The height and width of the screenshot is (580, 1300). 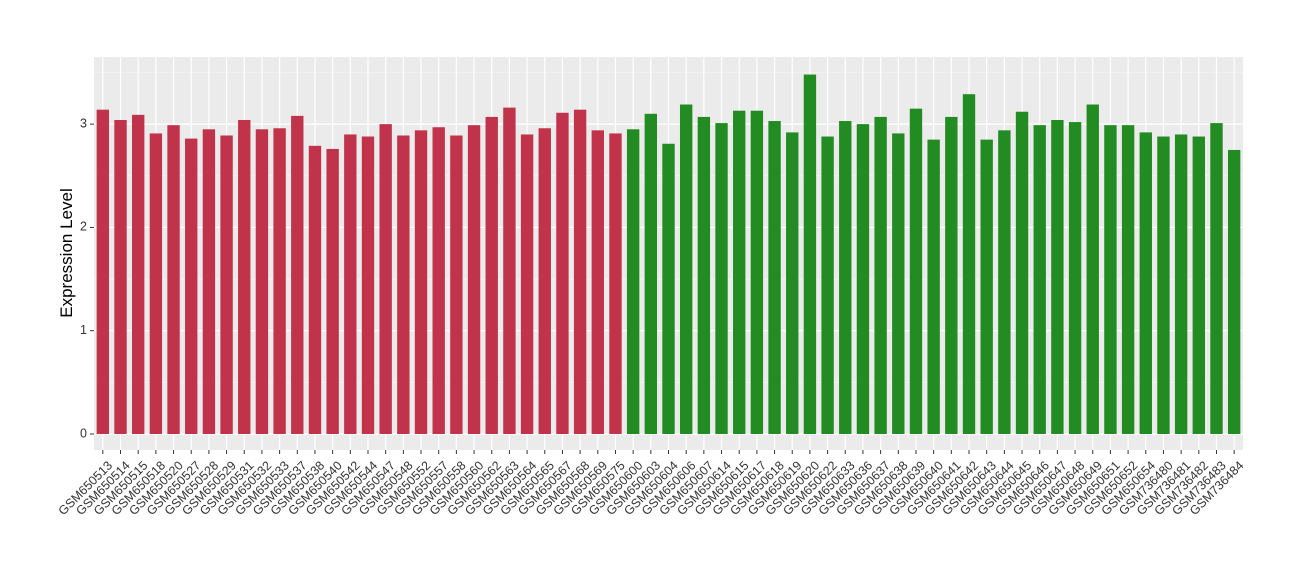 I want to click on y-tick-label: 3, so click(x=83, y=123).